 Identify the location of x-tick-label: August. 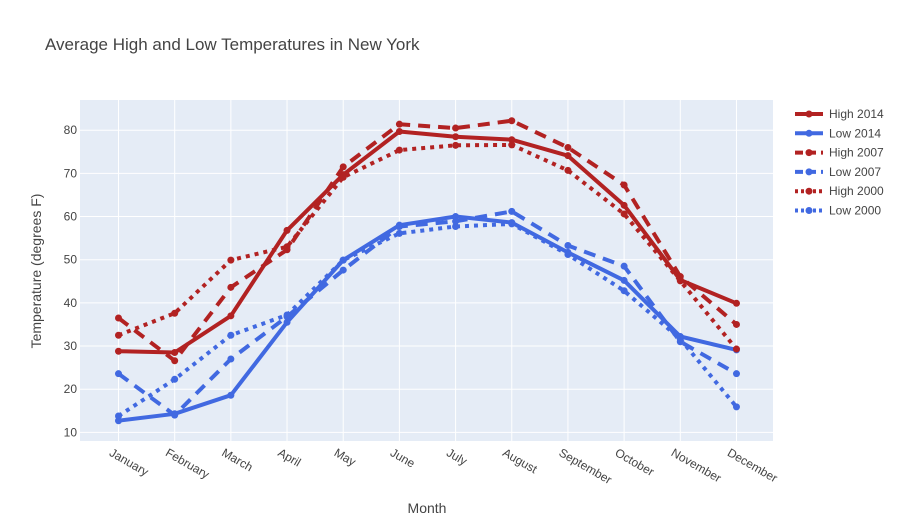
(520, 460).